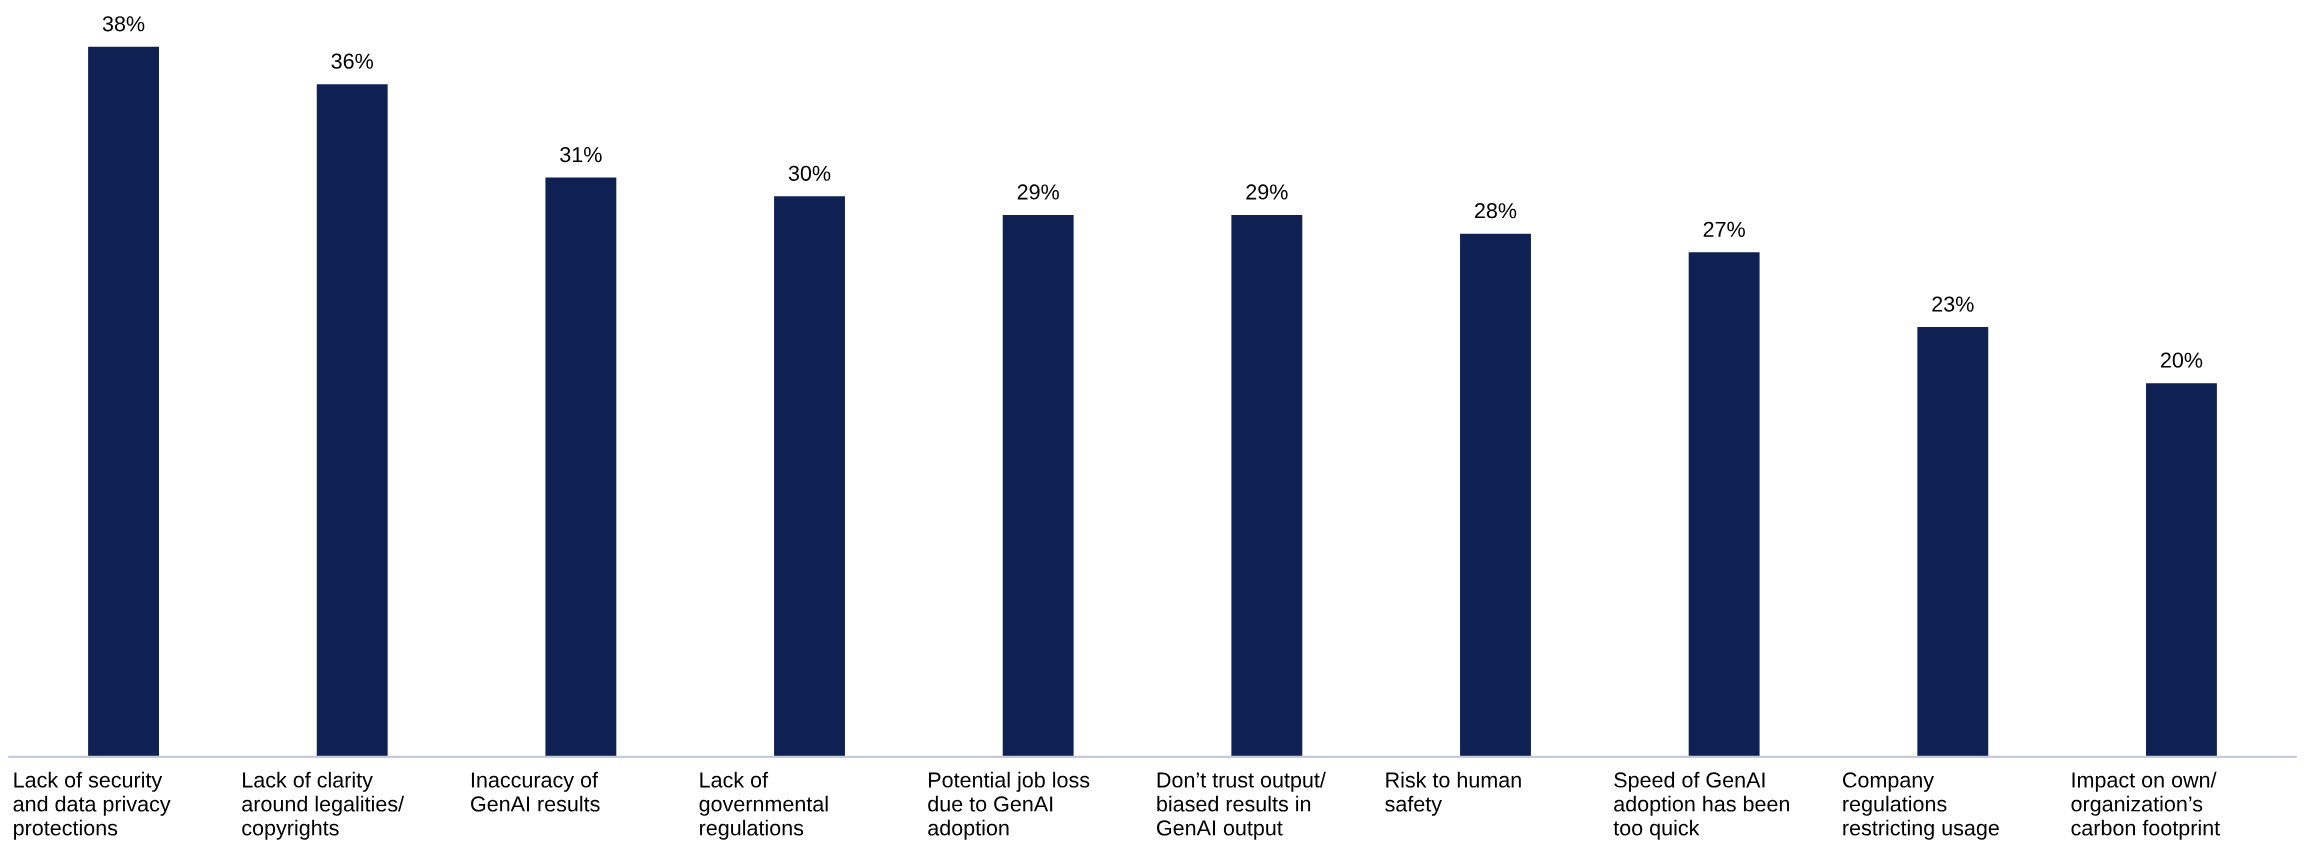 This screenshot has height=867, width=2305. I want to click on data-label: 20%, so click(2181, 360).